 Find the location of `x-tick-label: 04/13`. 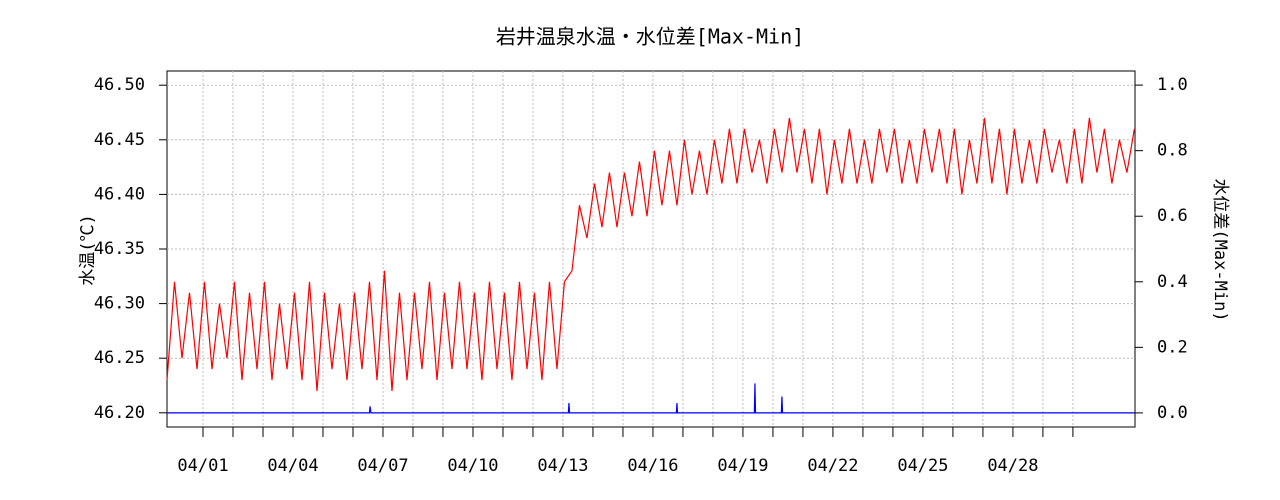

x-tick-label: 04/13 is located at coordinates (562, 466).